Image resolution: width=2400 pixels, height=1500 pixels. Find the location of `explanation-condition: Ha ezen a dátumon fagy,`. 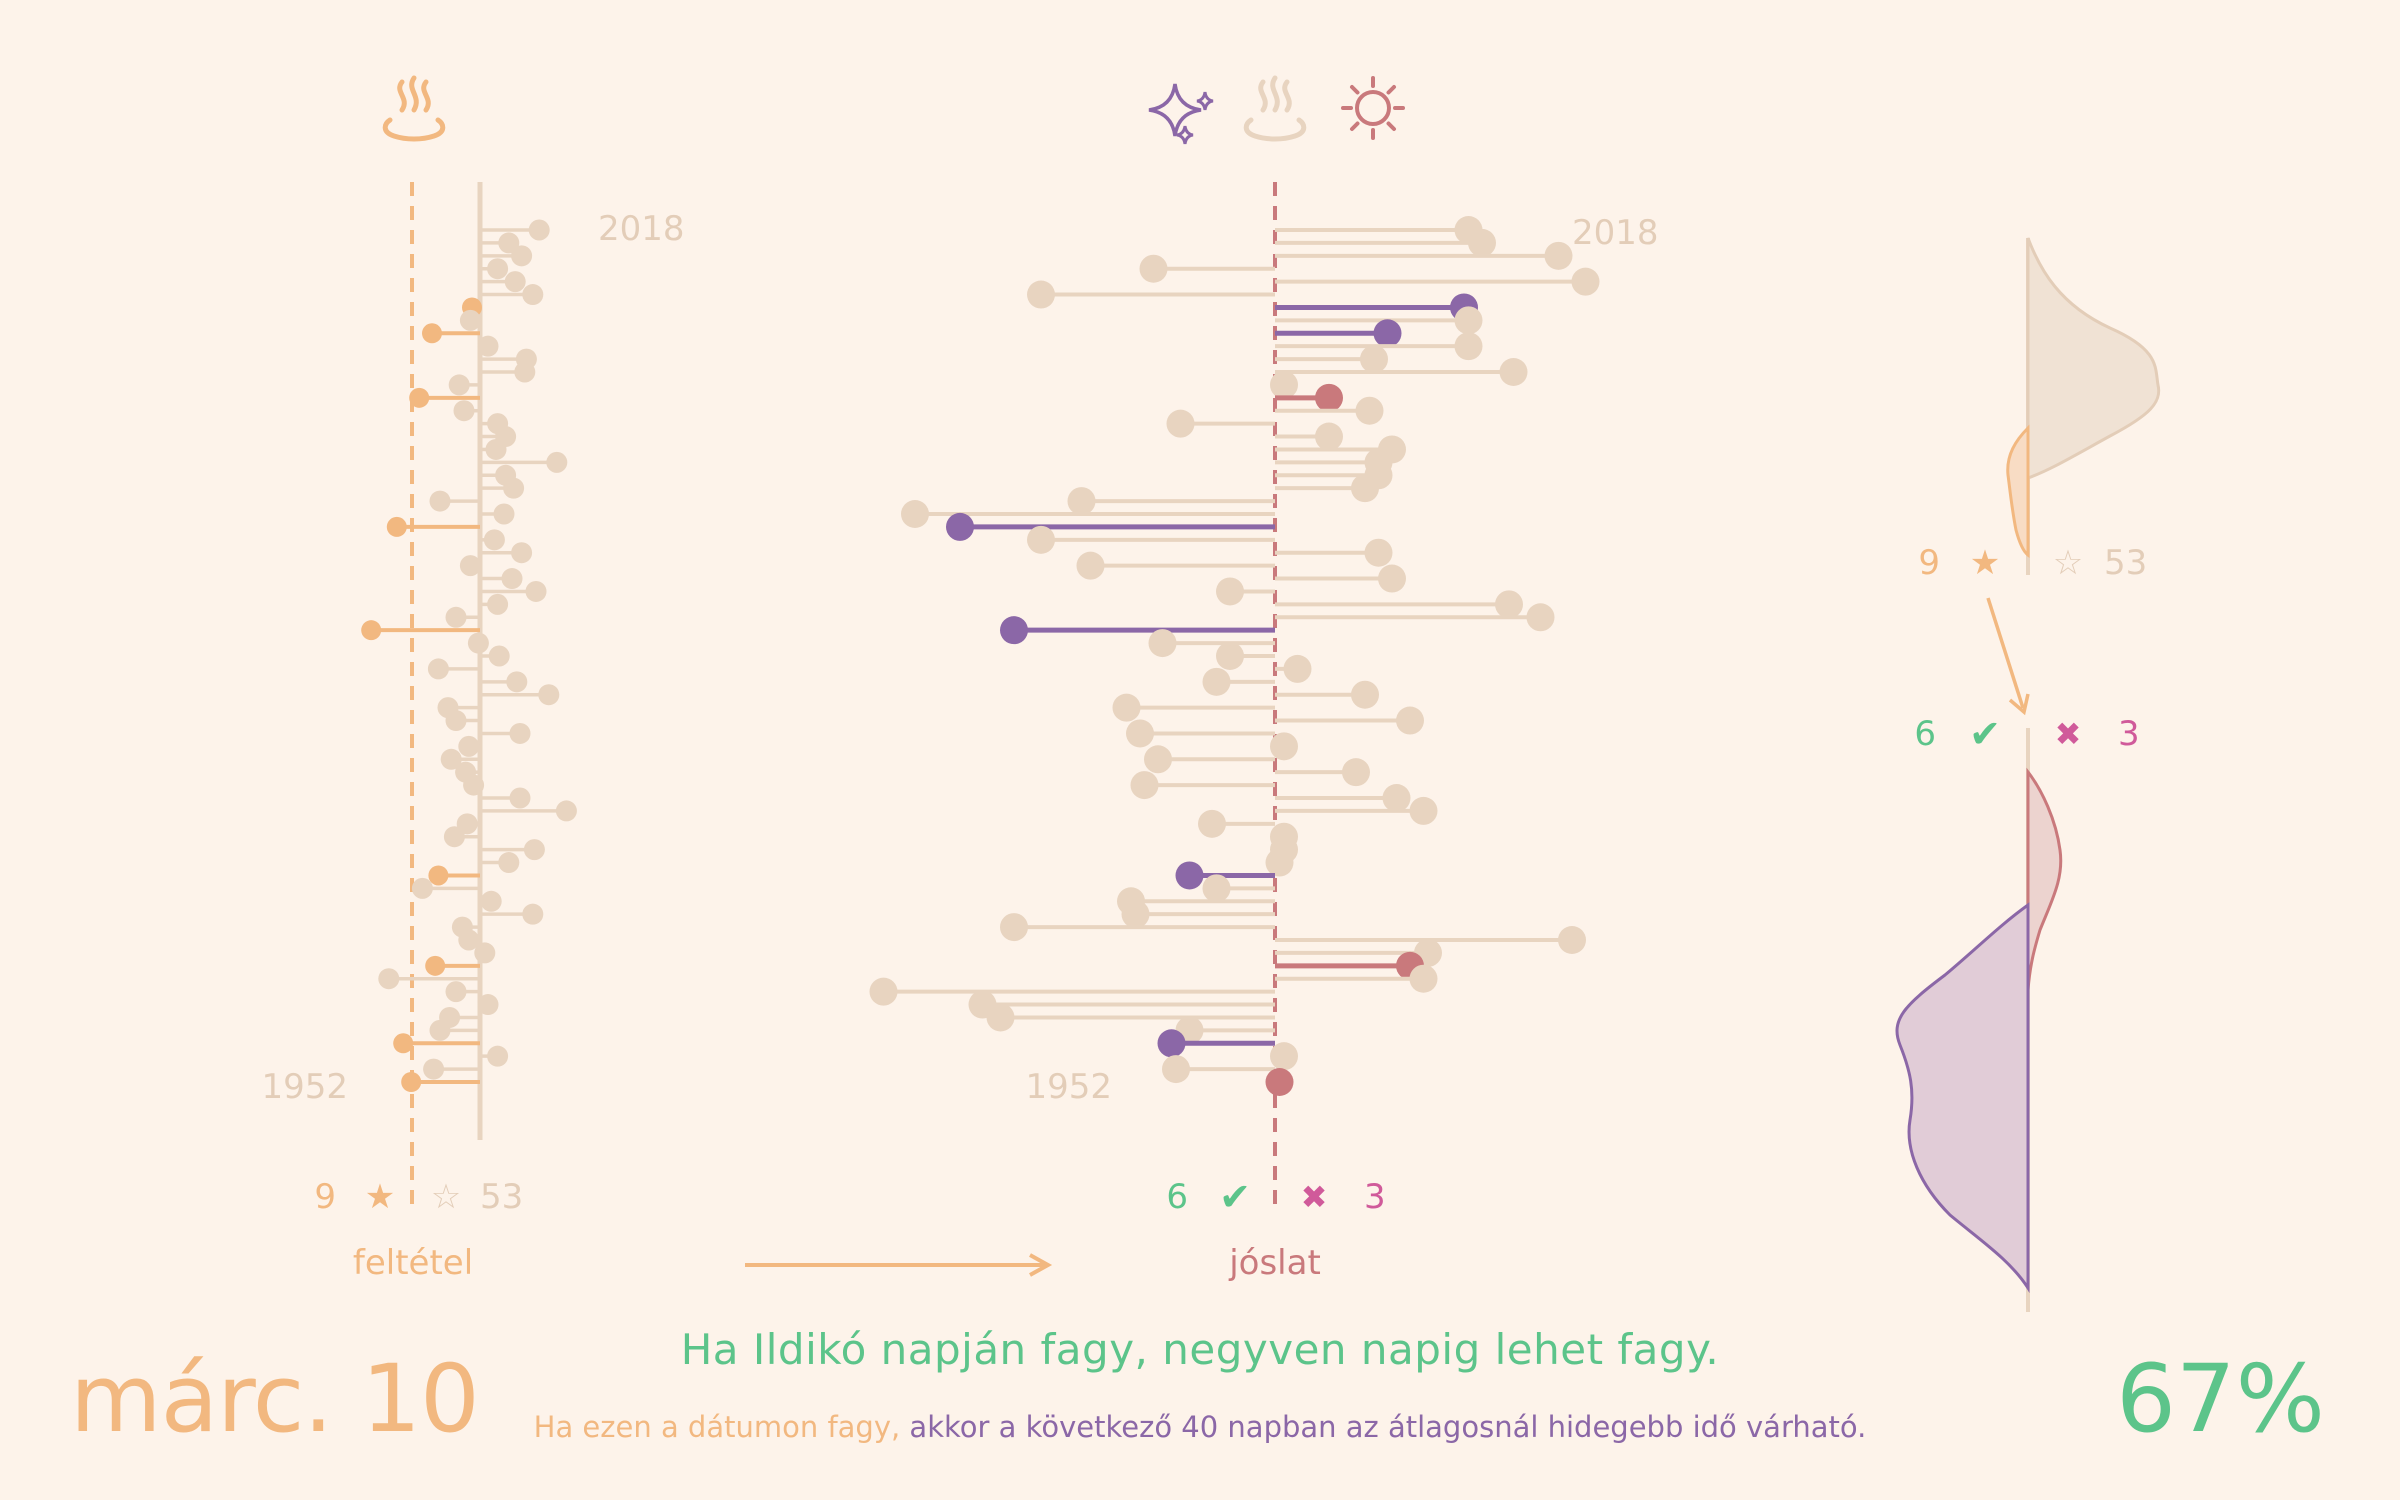

explanation-condition: Ha ezen a dátumon fagy, is located at coordinates (717, 1427).